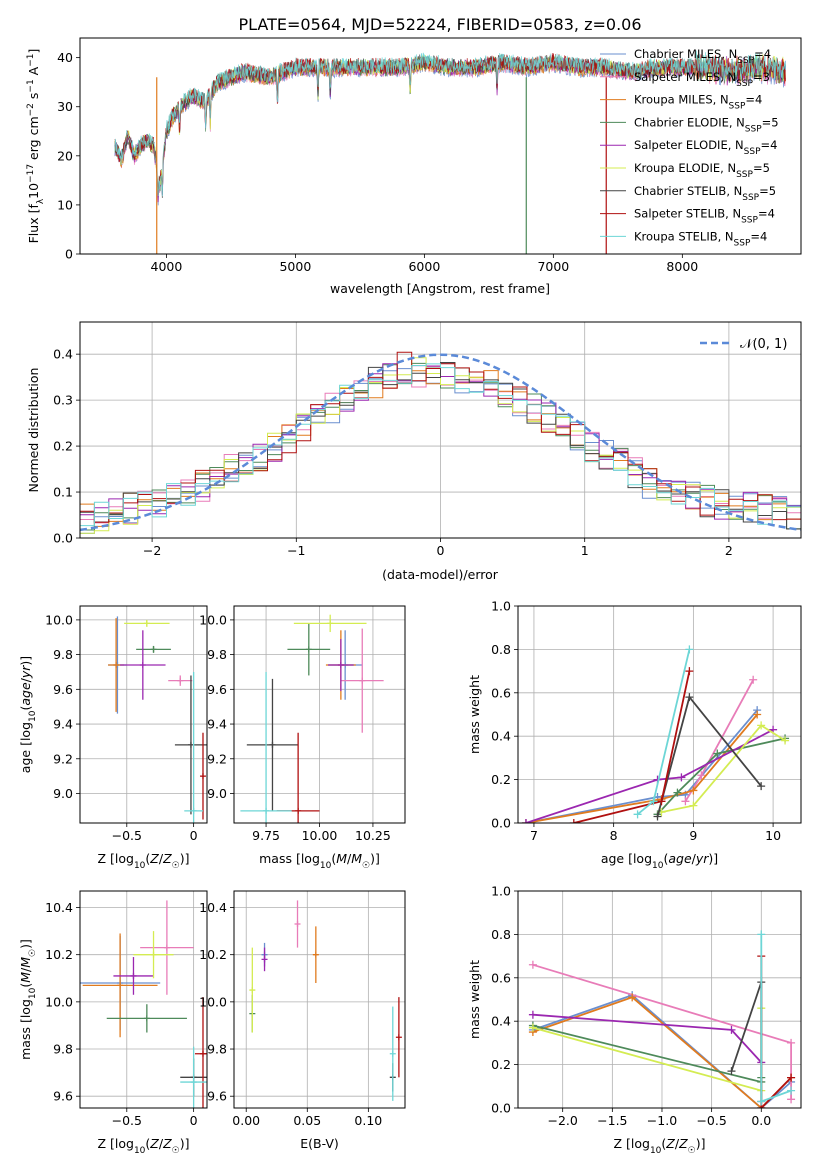  What do you see at coordinates (692, 1151) in the screenshot?
I see `label-part: ☉` at bounding box center [692, 1151].